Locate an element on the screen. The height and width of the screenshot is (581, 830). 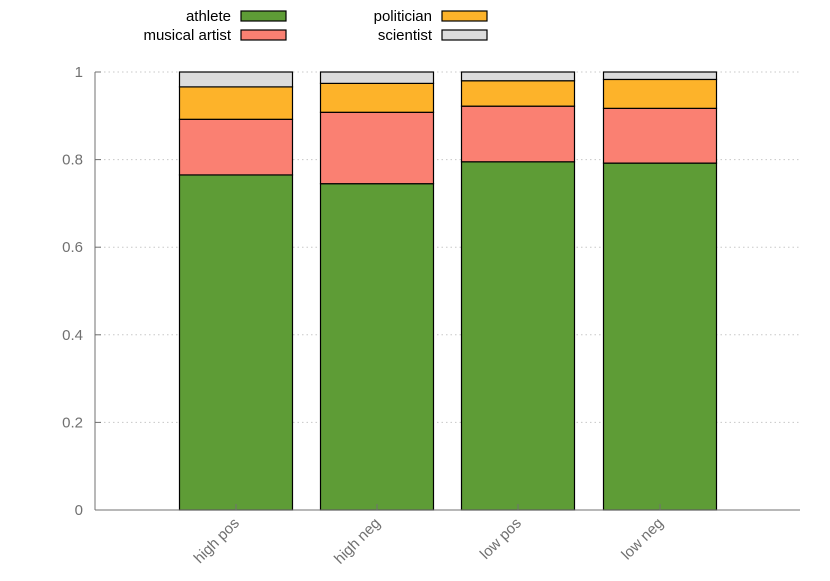
legend-swatch-politician is located at coordinates (464, 16).